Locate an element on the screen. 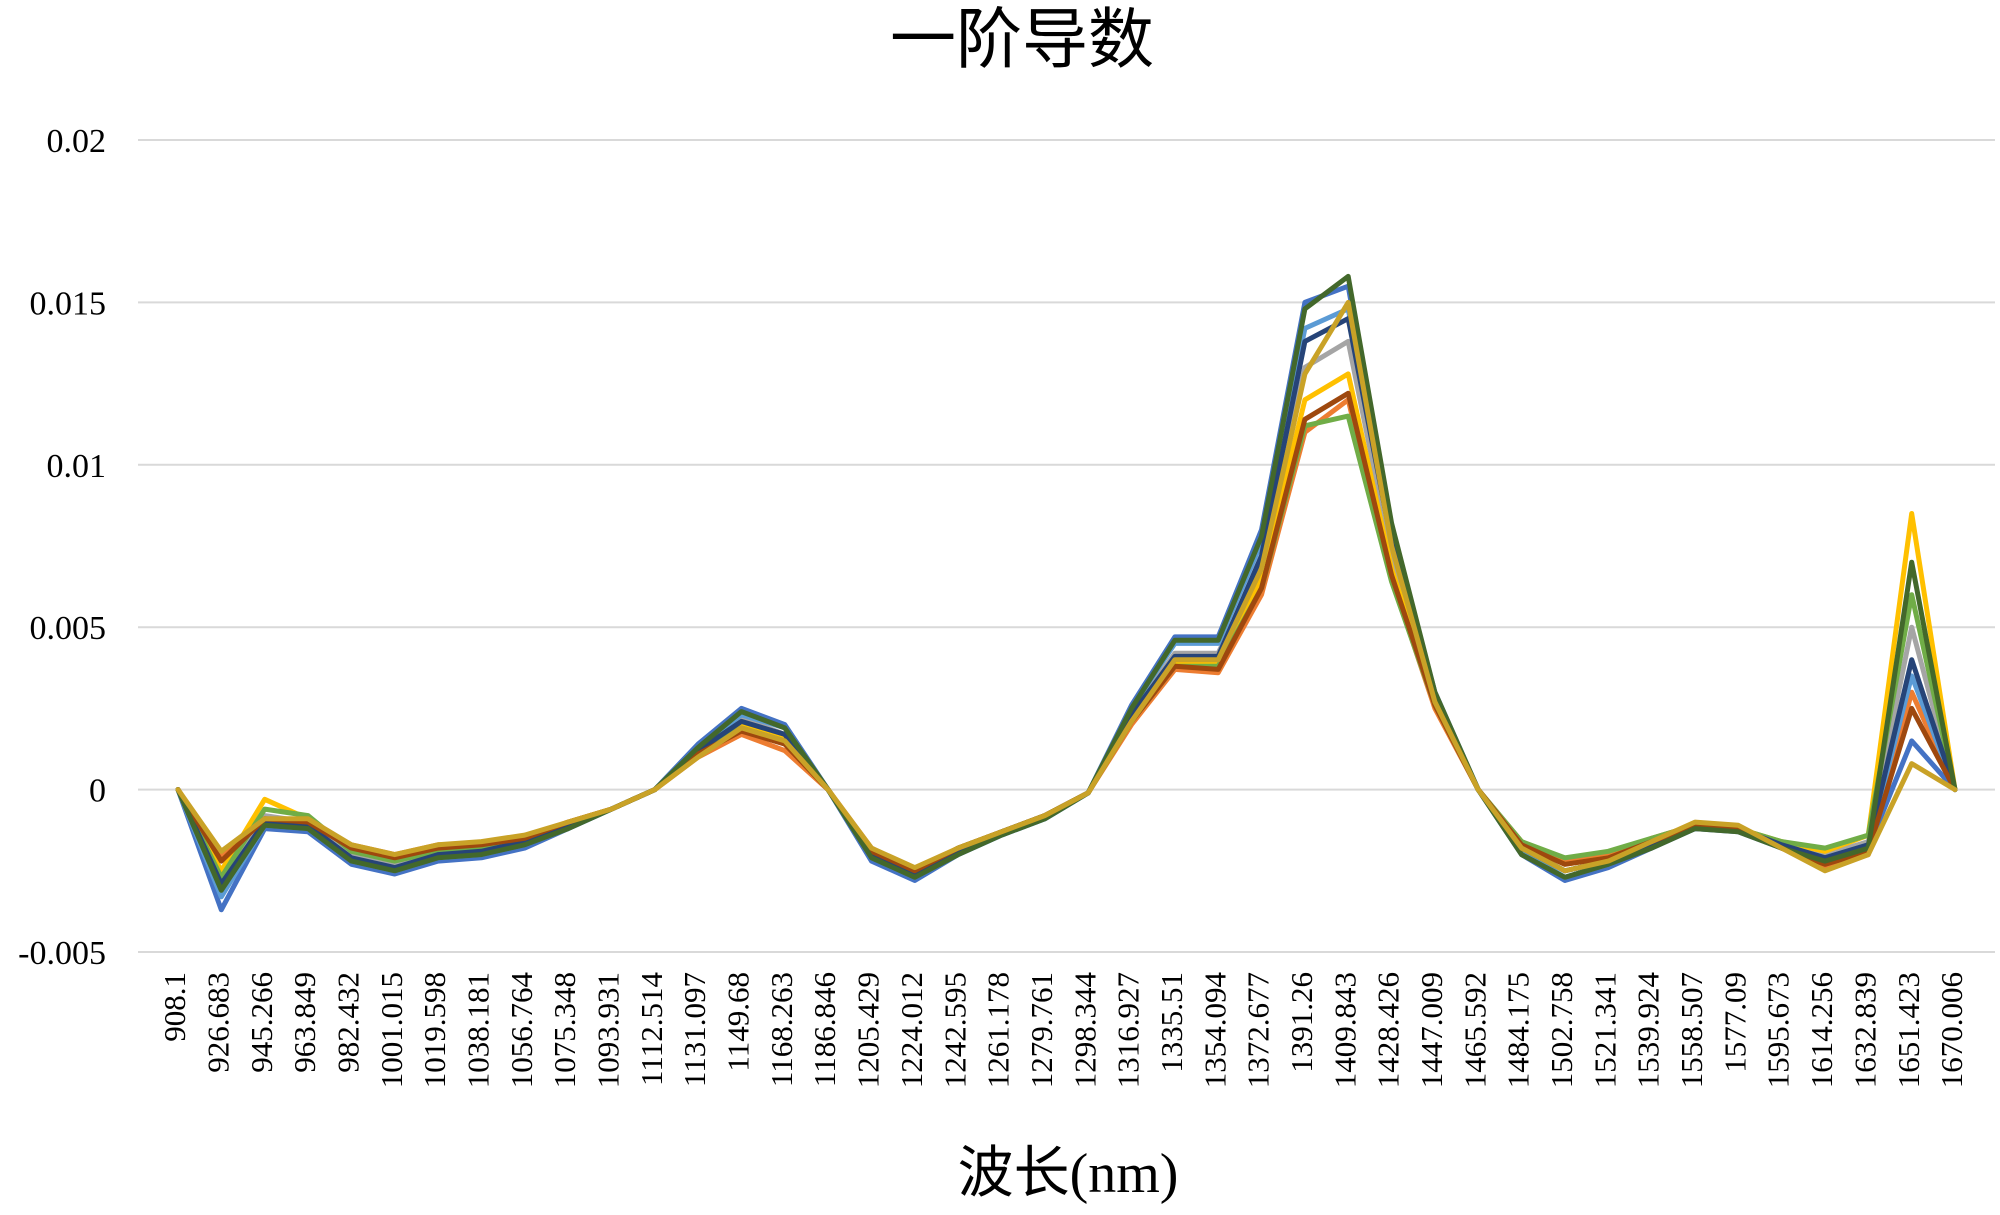  x-tick-label: 1595.673 is located at coordinates (1778, 1030).